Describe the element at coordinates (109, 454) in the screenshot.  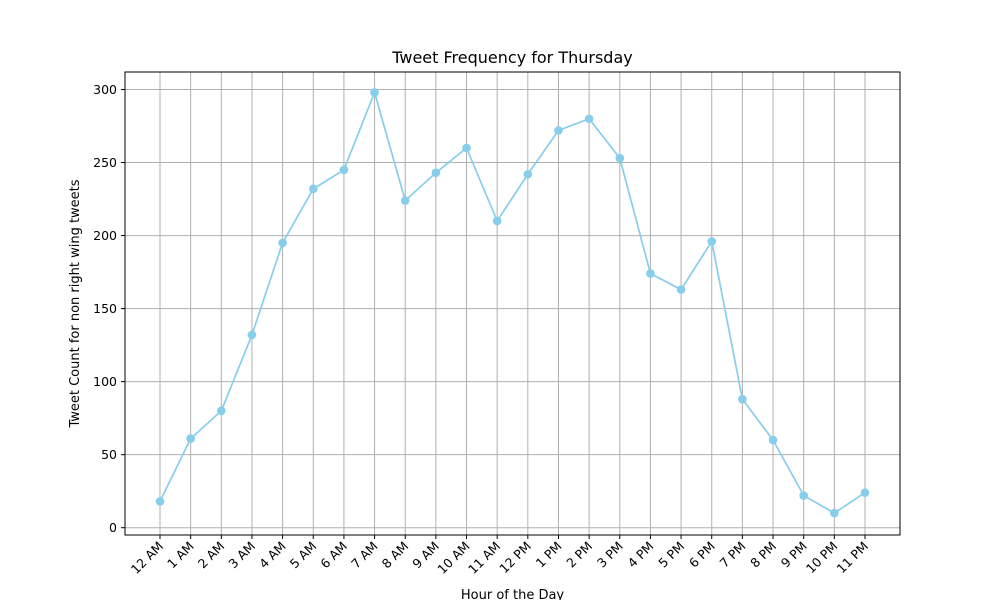
I see `y-tick-label: 50` at that location.